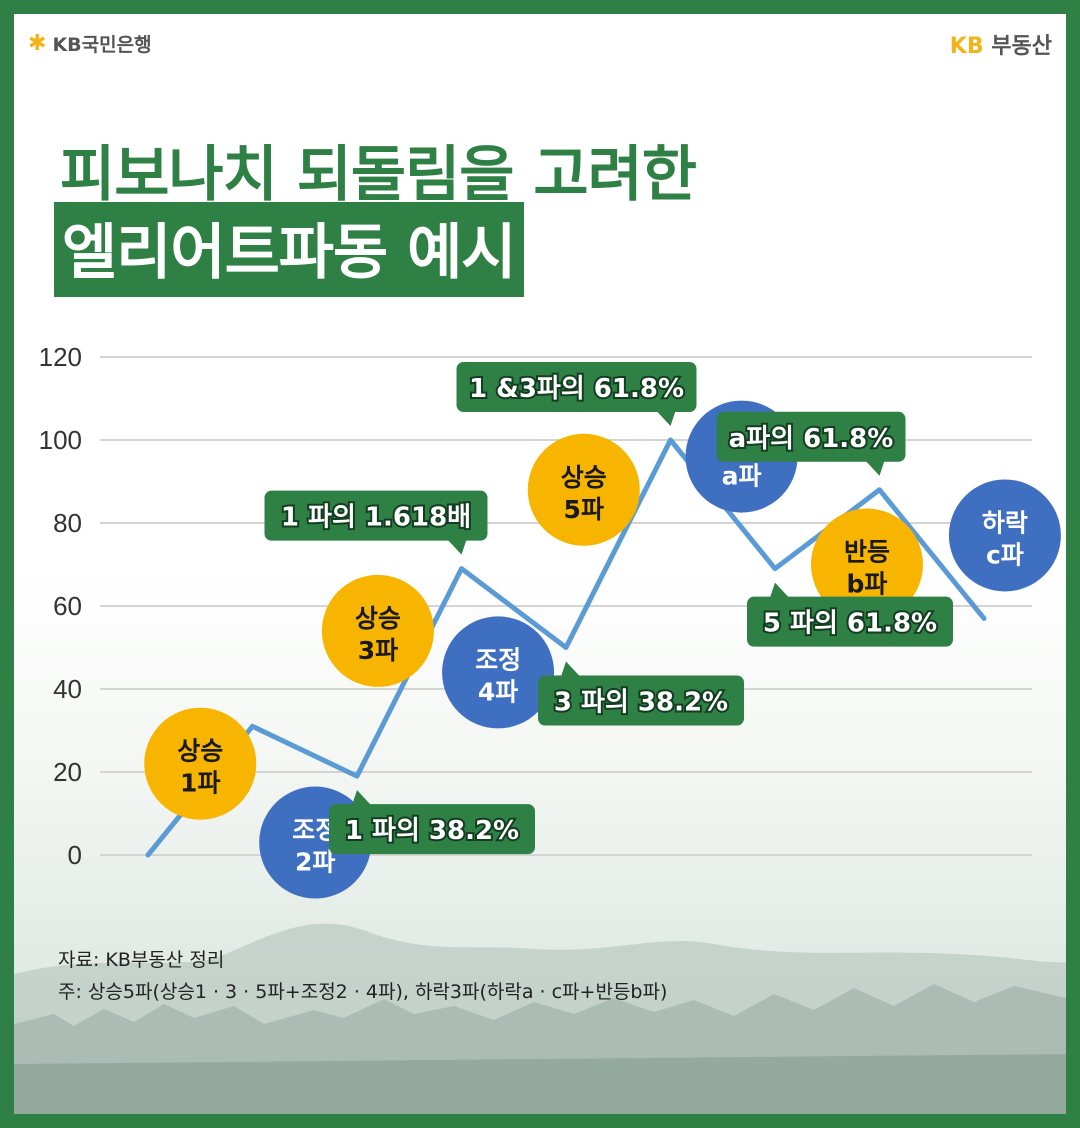  I want to click on wave-bubble-label-2-line2: 2파, so click(315, 862).